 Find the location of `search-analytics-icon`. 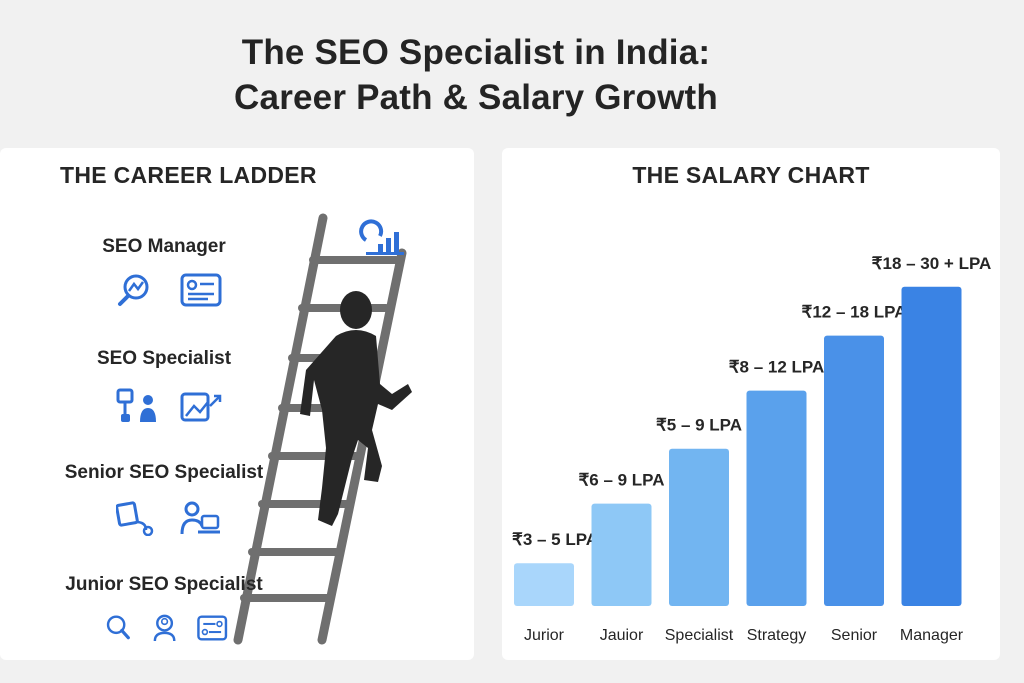

search-analytics-icon is located at coordinates (133, 290).